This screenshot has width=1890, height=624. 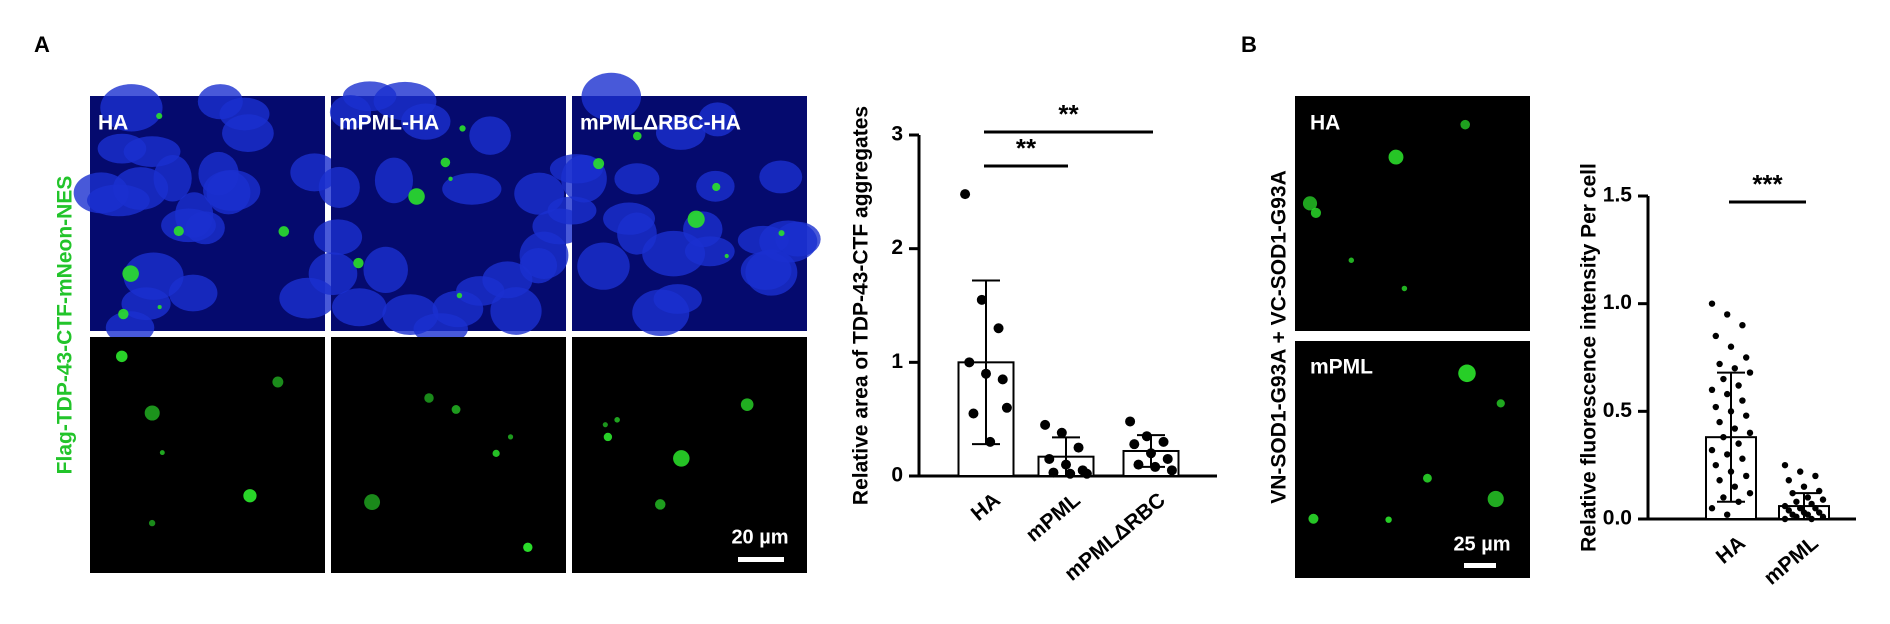 I want to click on image-label: mPML-HA, so click(x=389, y=123).